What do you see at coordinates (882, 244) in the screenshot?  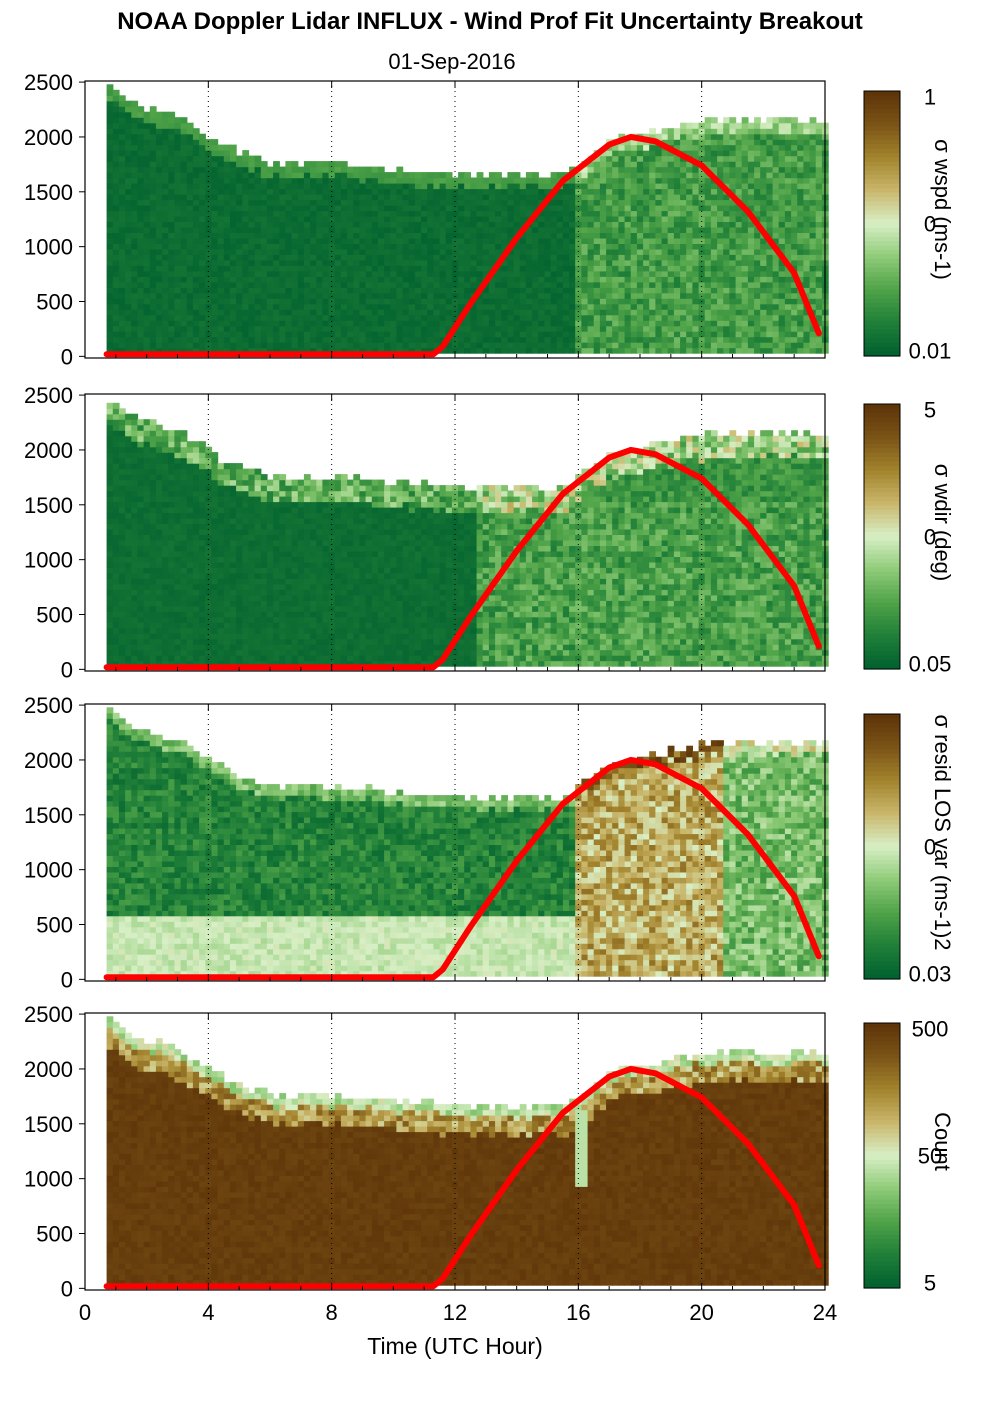 I see `colorbar-segment` at bounding box center [882, 244].